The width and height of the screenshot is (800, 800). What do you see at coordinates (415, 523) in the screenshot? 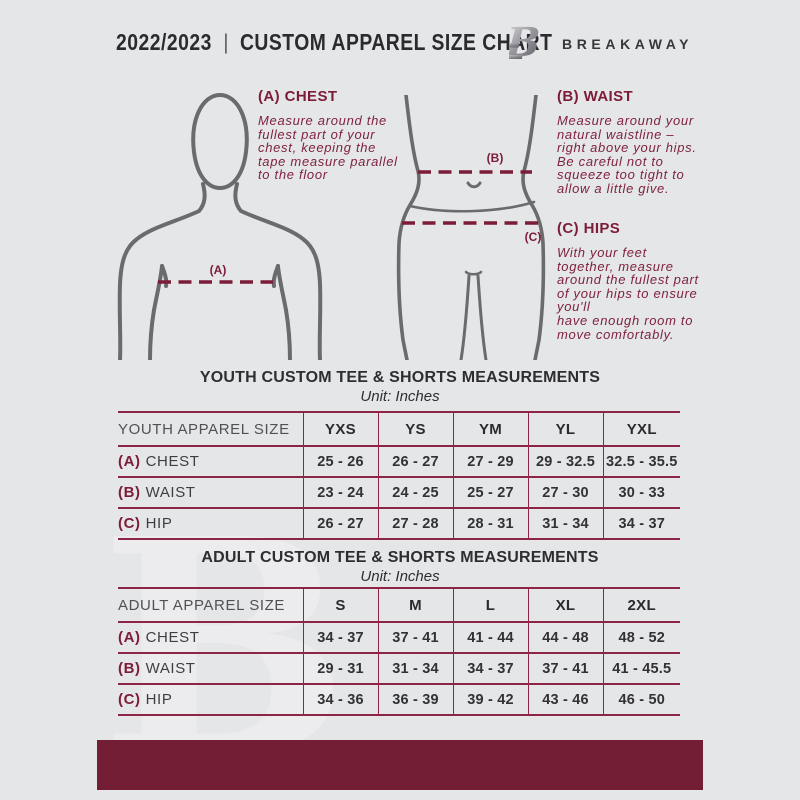
I see `measurement-range-cell: 27 - 28` at bounding box center [415, 523].